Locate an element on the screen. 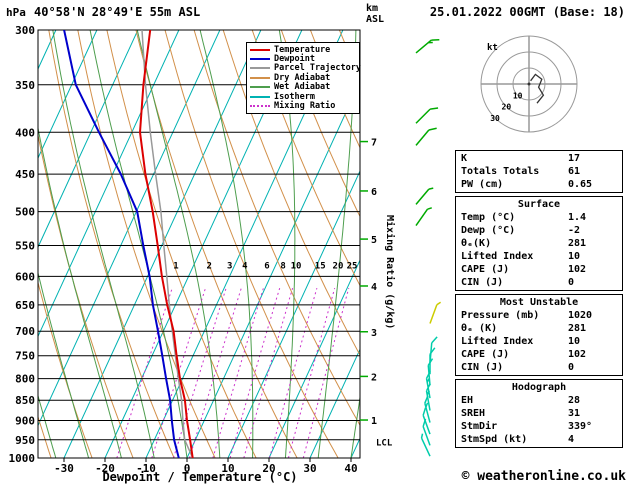 The image size is (629, 486). svg-text: 25 is located at coordinates (352, 266).